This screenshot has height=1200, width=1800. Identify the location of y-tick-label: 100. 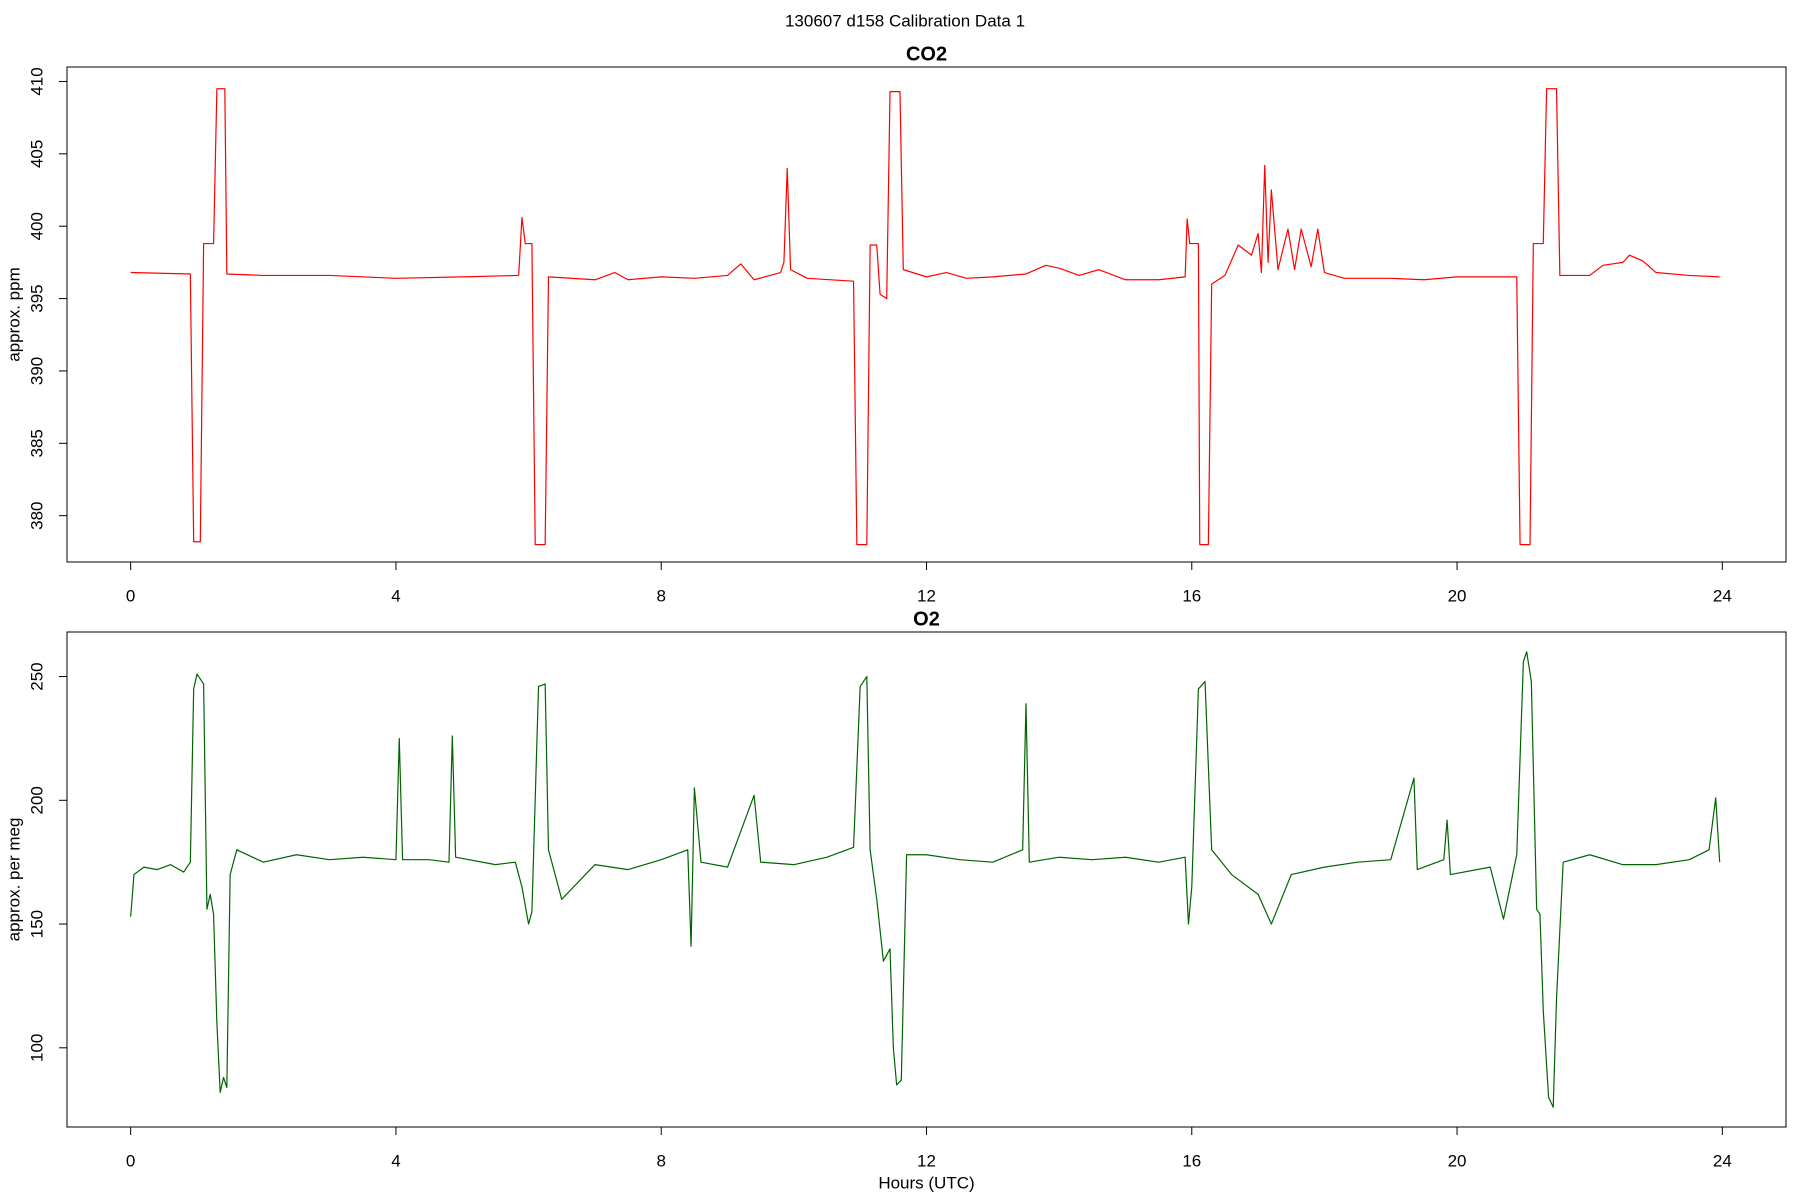
(36, 1048).